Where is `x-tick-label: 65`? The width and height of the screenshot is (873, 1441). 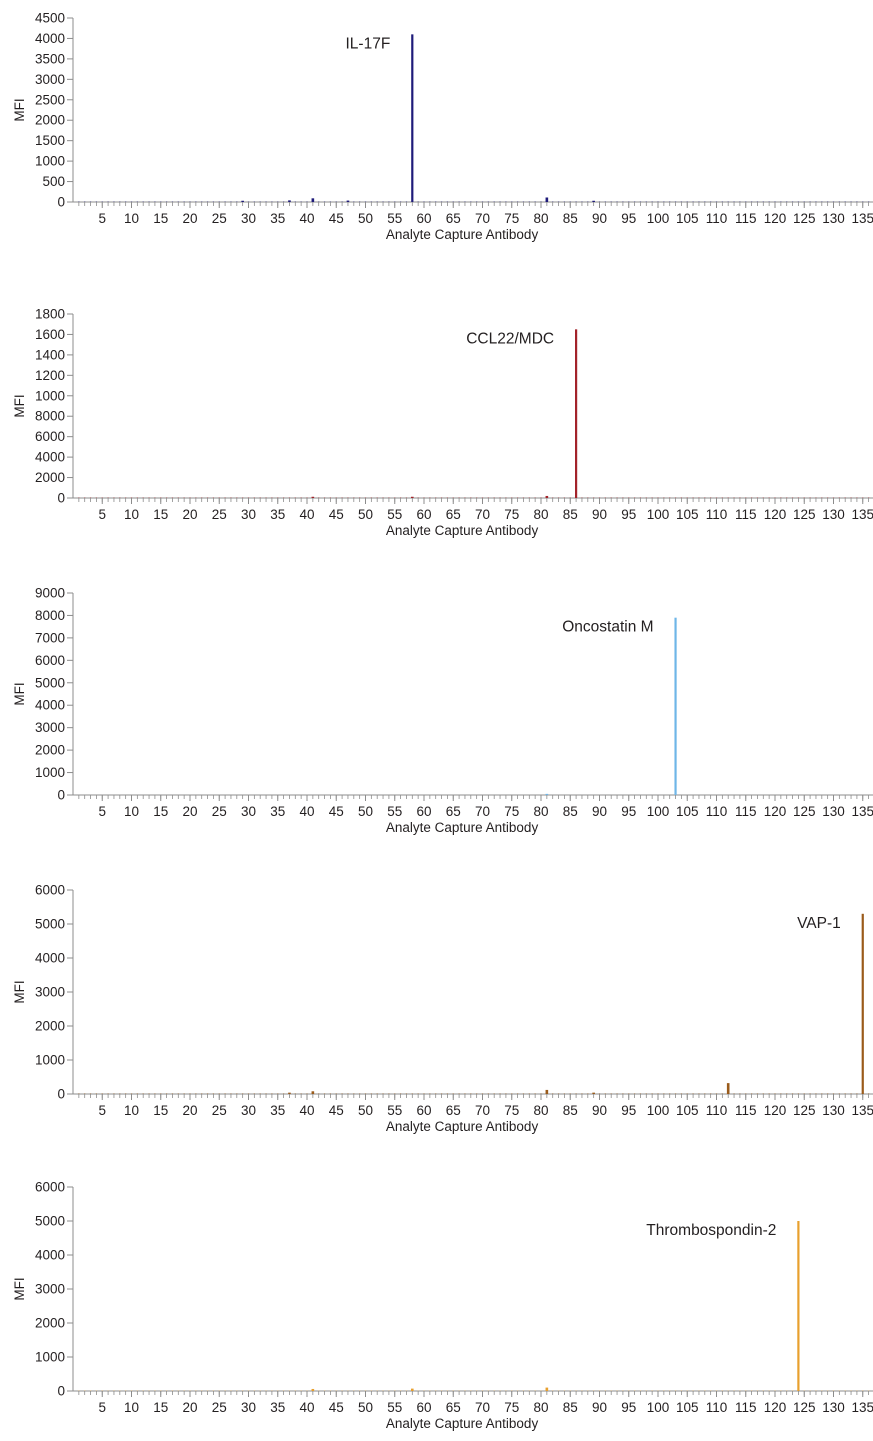 x-tick-label: 65 is located at coordinates (453, 811).